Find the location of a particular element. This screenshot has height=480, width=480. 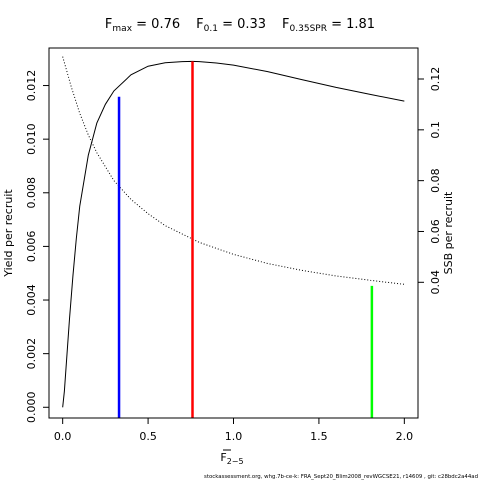

x-axis-f-symbol: F is located at coordinates (223, 457).